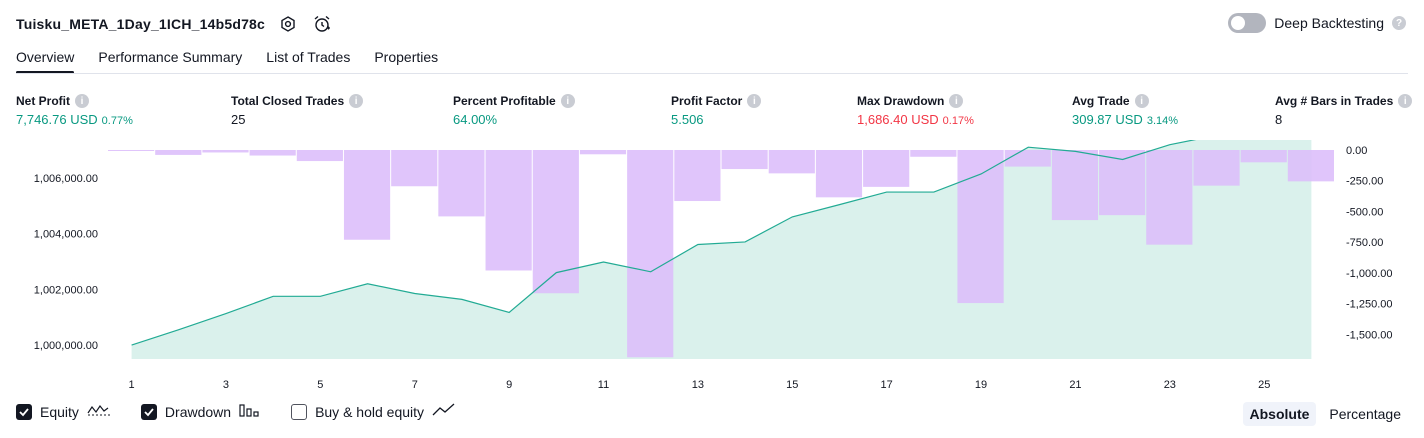 This screenshot has width=1424, height=438. Describe the element at coordinates (45, 60) in the screenshot. I see `tab-overview: Overview` at that location.